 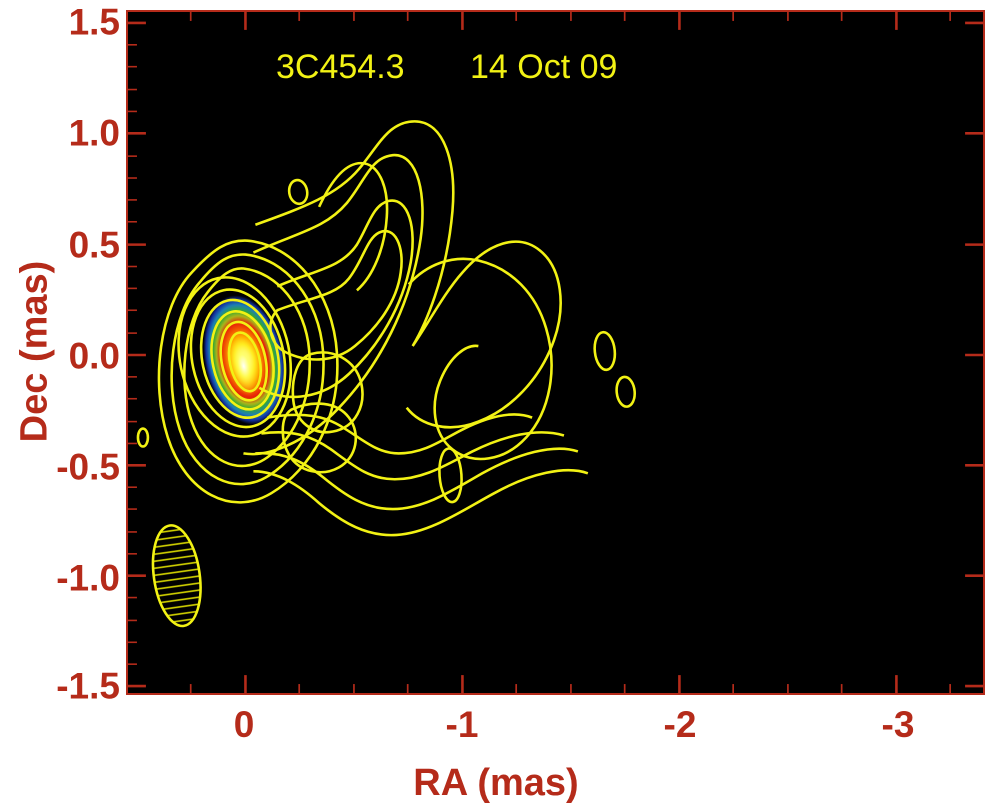 What do you see at coordinates (176, 576) in the screenshot?
I see `restoring-beam-ellipse` at bounding box center [176, 576].